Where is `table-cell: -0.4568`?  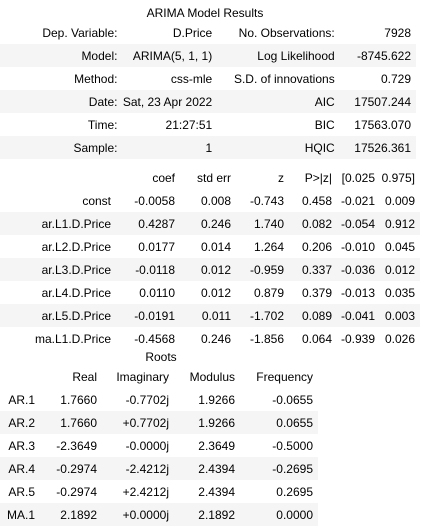
table-cell: -0.4568 is located at coordinates (154, 338).